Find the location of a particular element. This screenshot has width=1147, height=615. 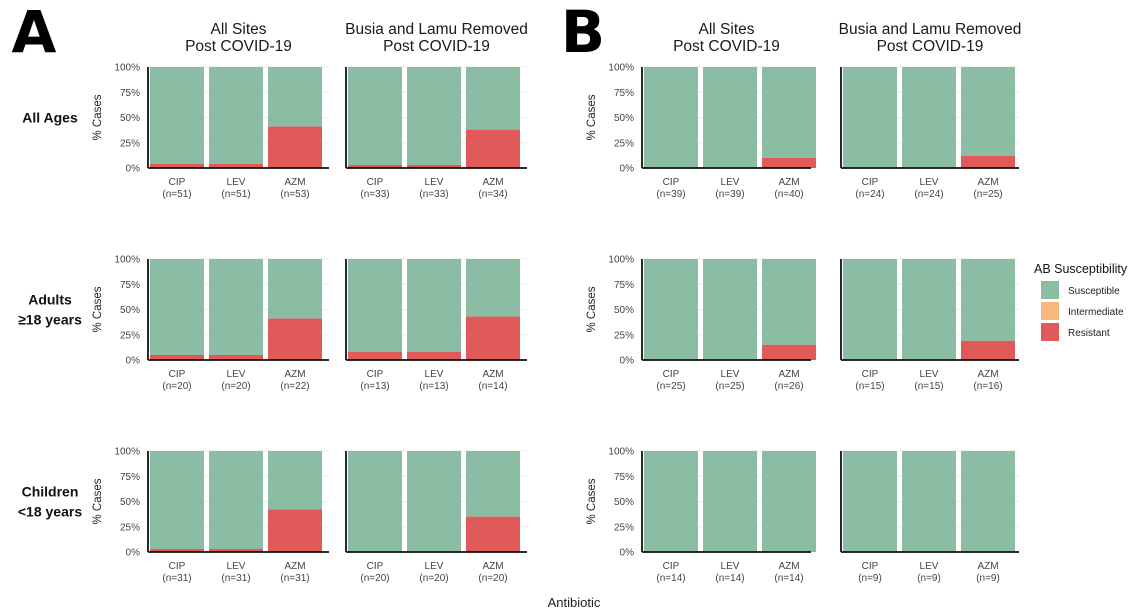

y-tick-0-2-2: 50% is located at coordinates (130, 502).